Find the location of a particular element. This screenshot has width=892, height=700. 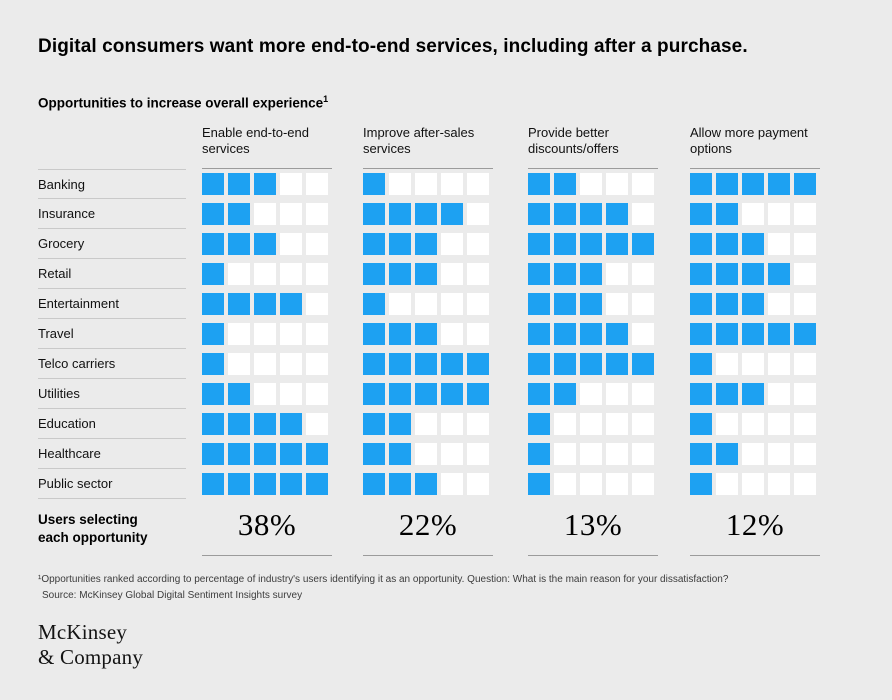

industry-label: Utilities is located at coordinates (112, 394).